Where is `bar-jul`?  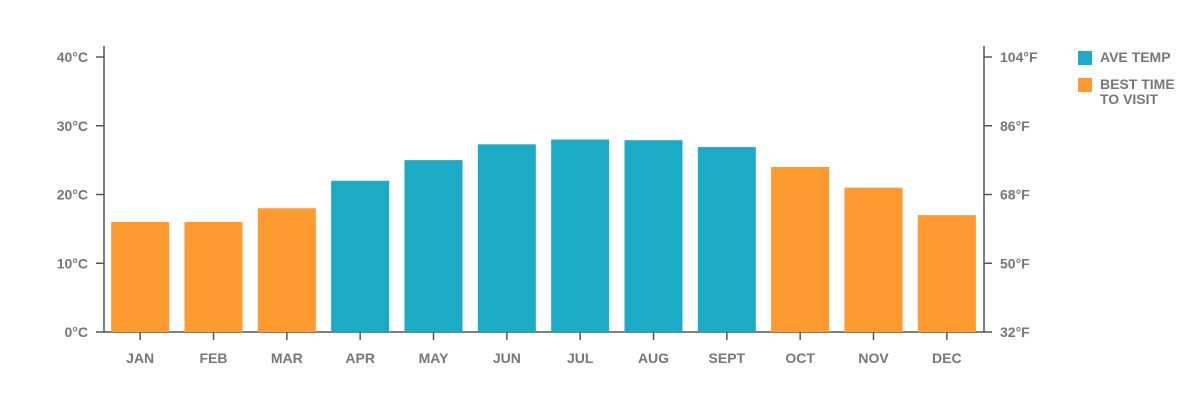
bar-jul is located at coordinates (580, 235).